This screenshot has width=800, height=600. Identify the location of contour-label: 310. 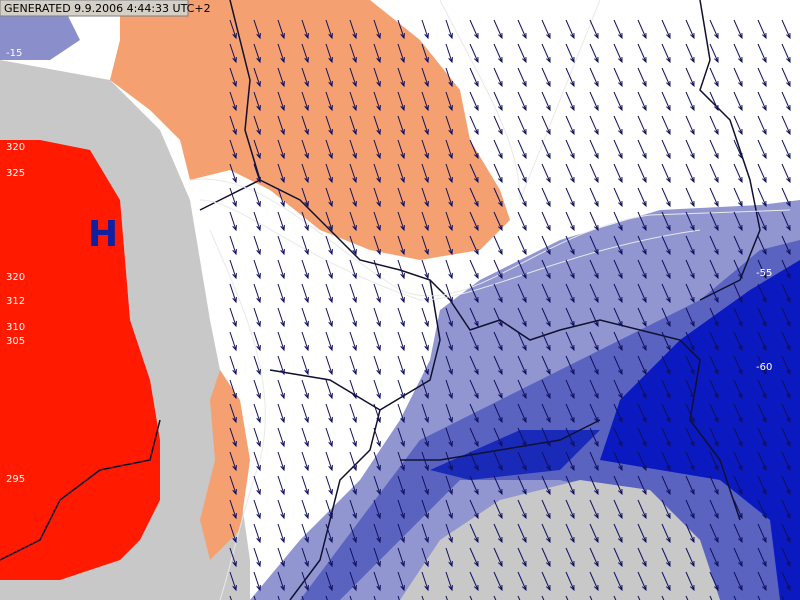
(15, 327).